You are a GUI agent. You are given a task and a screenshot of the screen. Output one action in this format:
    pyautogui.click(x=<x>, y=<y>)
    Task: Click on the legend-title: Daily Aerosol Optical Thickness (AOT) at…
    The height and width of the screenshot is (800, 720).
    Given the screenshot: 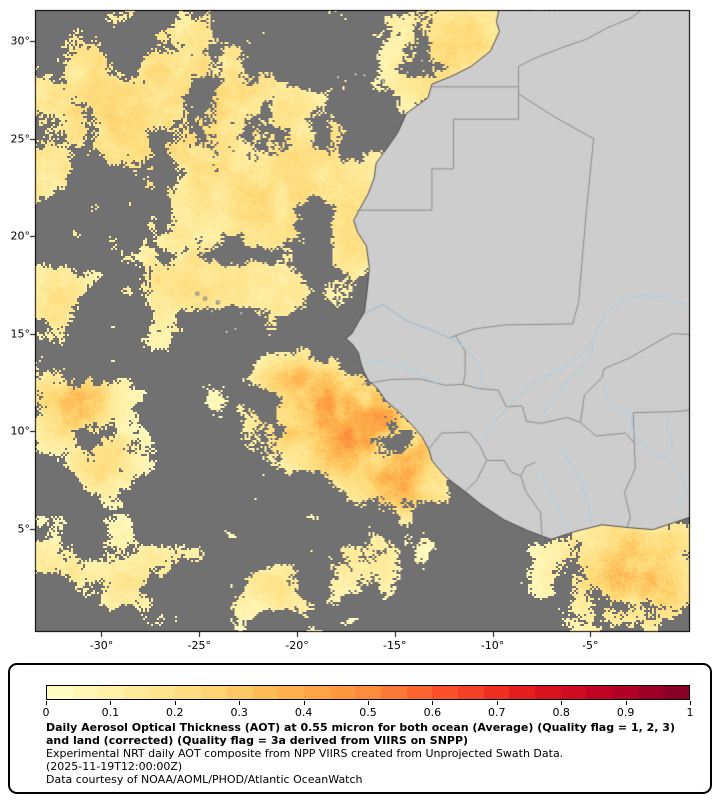 What is the action you would take?
    pyautogui.click(x=360, y=734)
    